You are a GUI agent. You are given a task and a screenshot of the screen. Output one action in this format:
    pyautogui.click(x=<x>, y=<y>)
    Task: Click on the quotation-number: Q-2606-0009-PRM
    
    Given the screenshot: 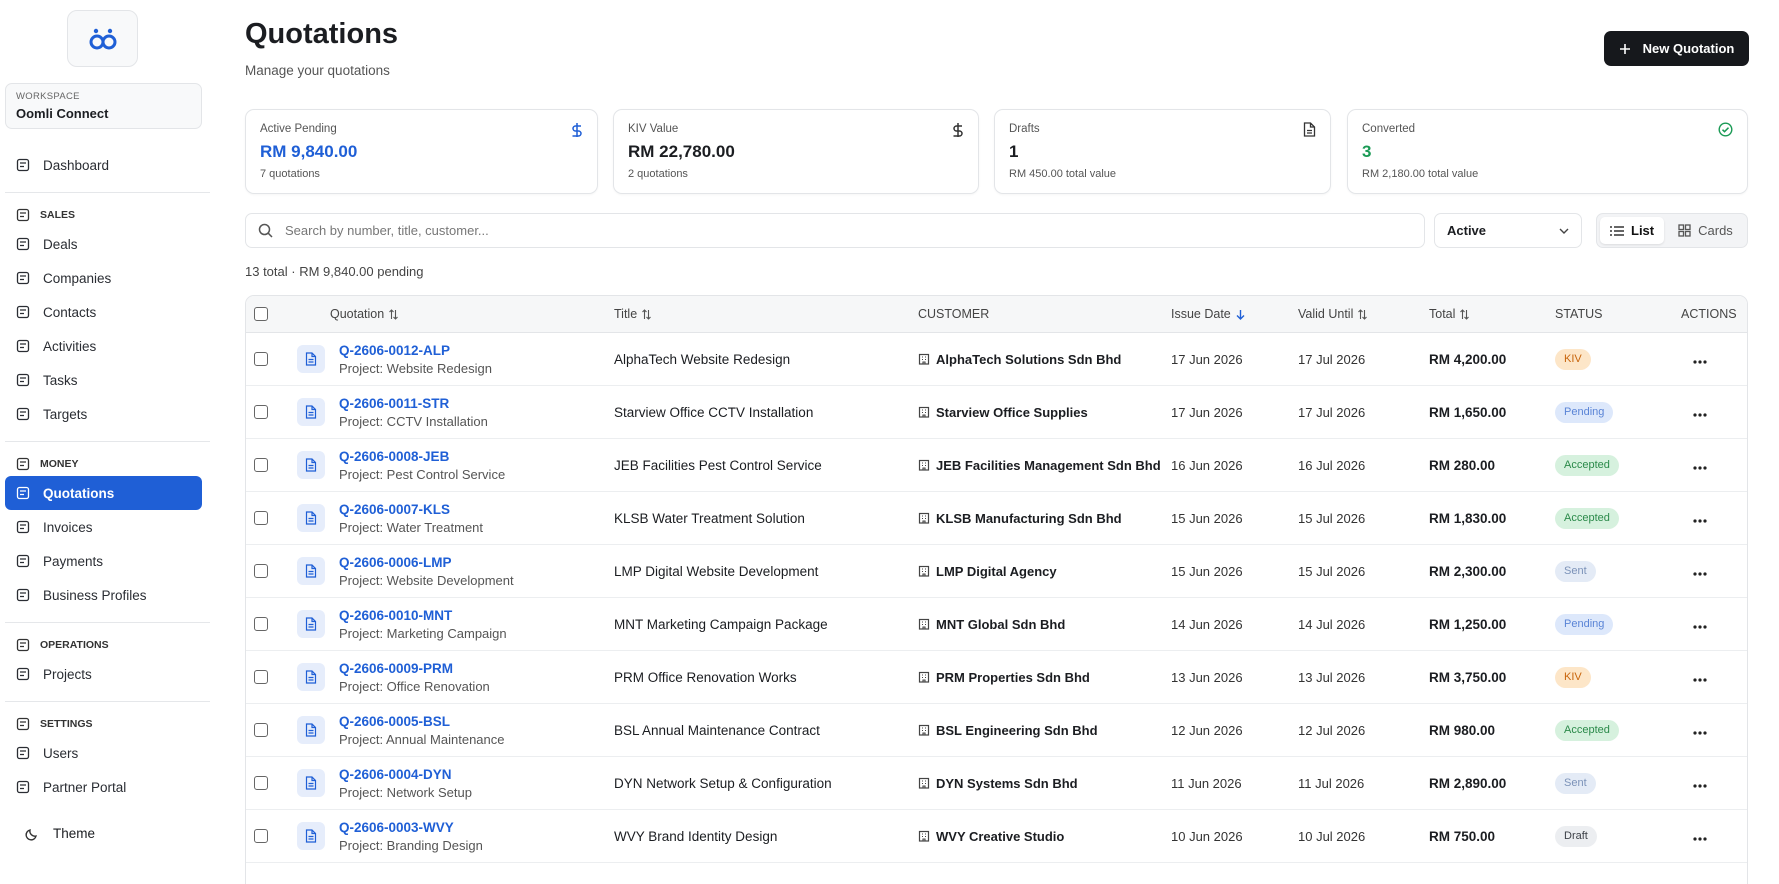 What is the action you would take?
    pyautogui.click(x=396, y=668)
    